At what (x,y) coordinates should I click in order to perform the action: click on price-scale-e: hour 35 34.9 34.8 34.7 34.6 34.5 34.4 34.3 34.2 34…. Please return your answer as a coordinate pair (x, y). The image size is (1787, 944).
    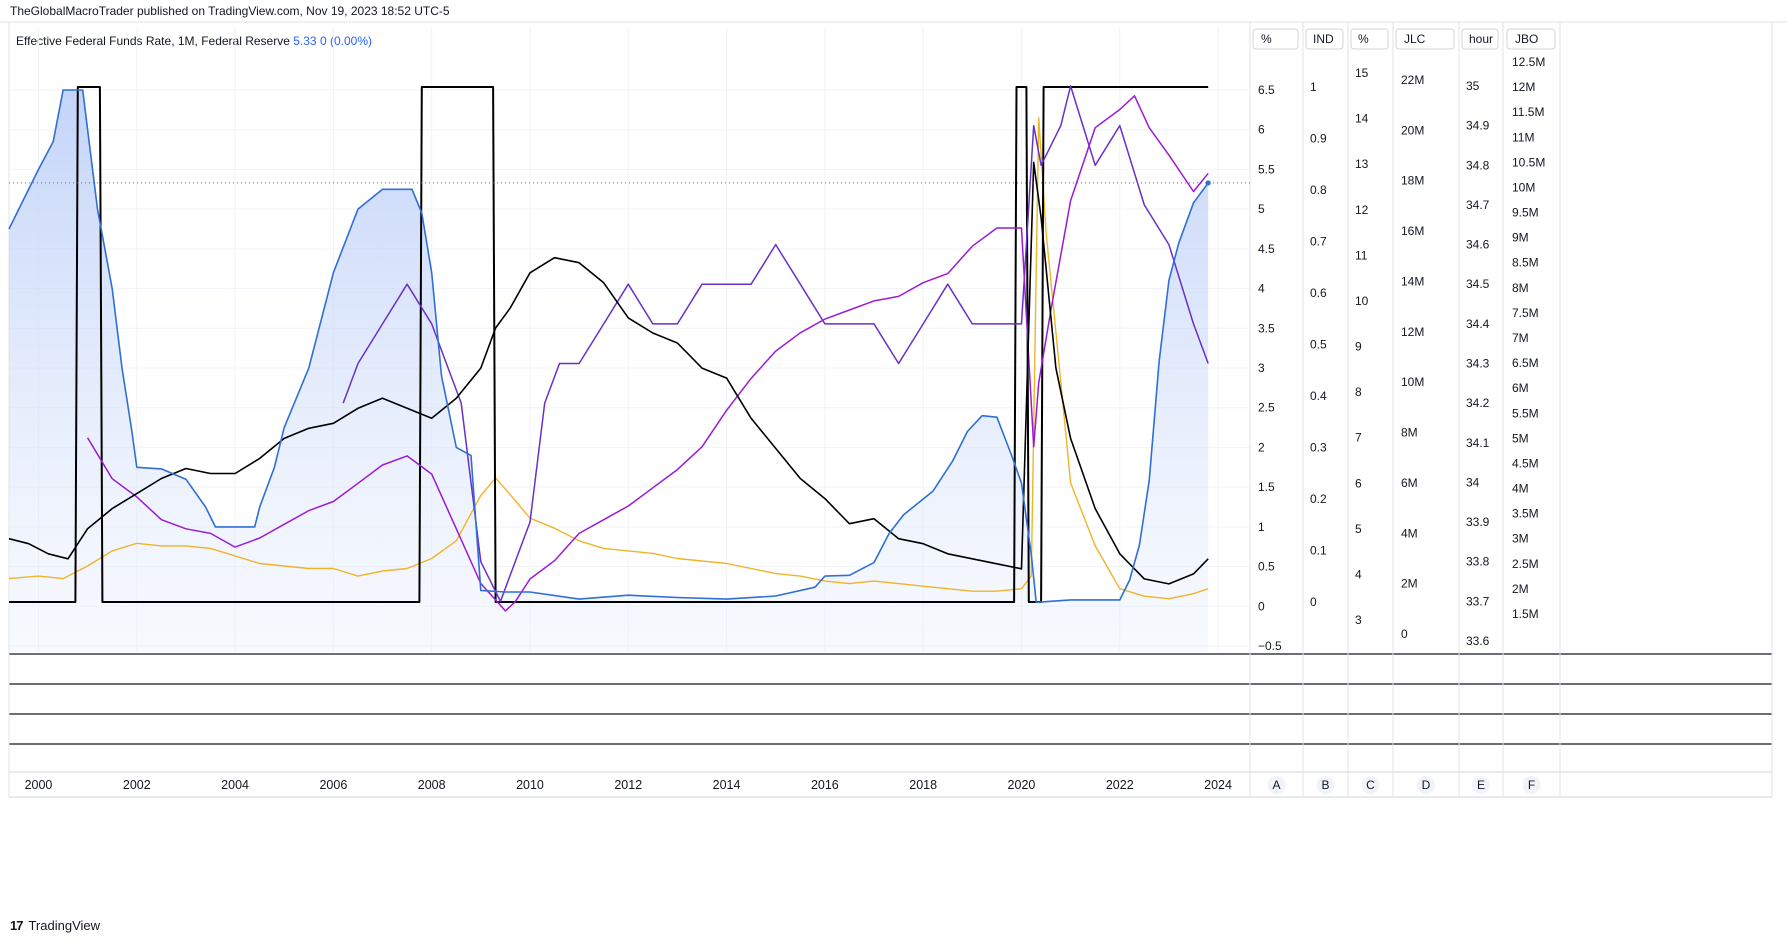
    Looking at the image, I should click on (1480, 411).